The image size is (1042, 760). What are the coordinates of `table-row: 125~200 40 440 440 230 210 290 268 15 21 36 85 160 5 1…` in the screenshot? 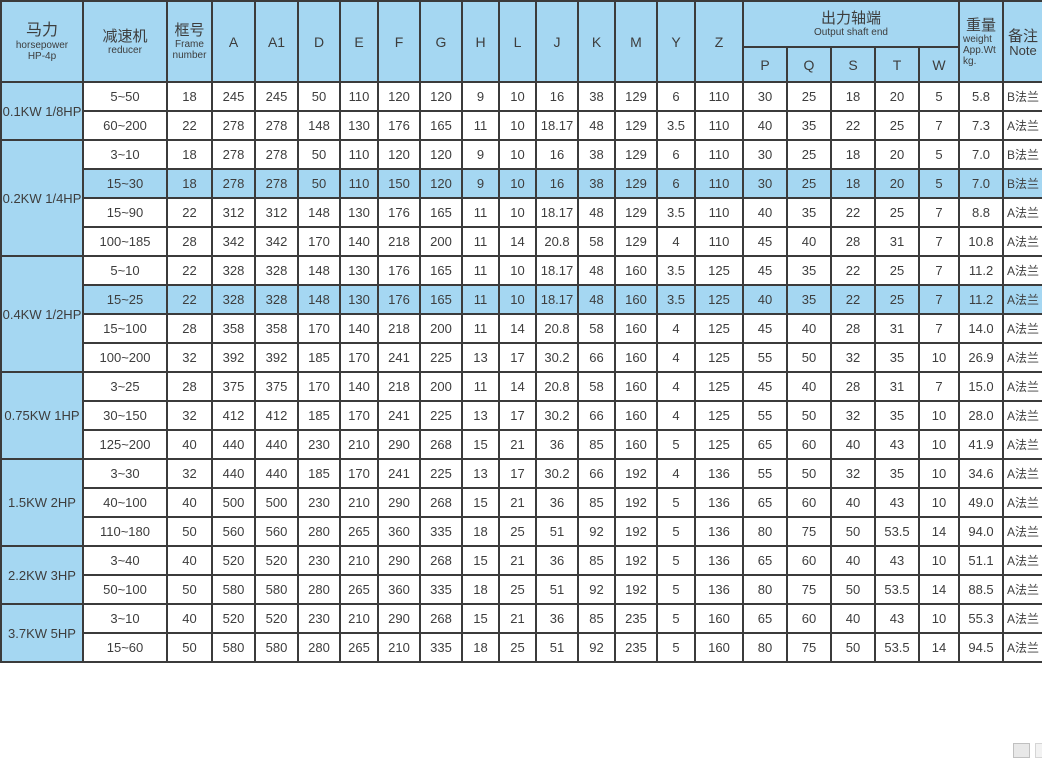 It's located at (521, 444).